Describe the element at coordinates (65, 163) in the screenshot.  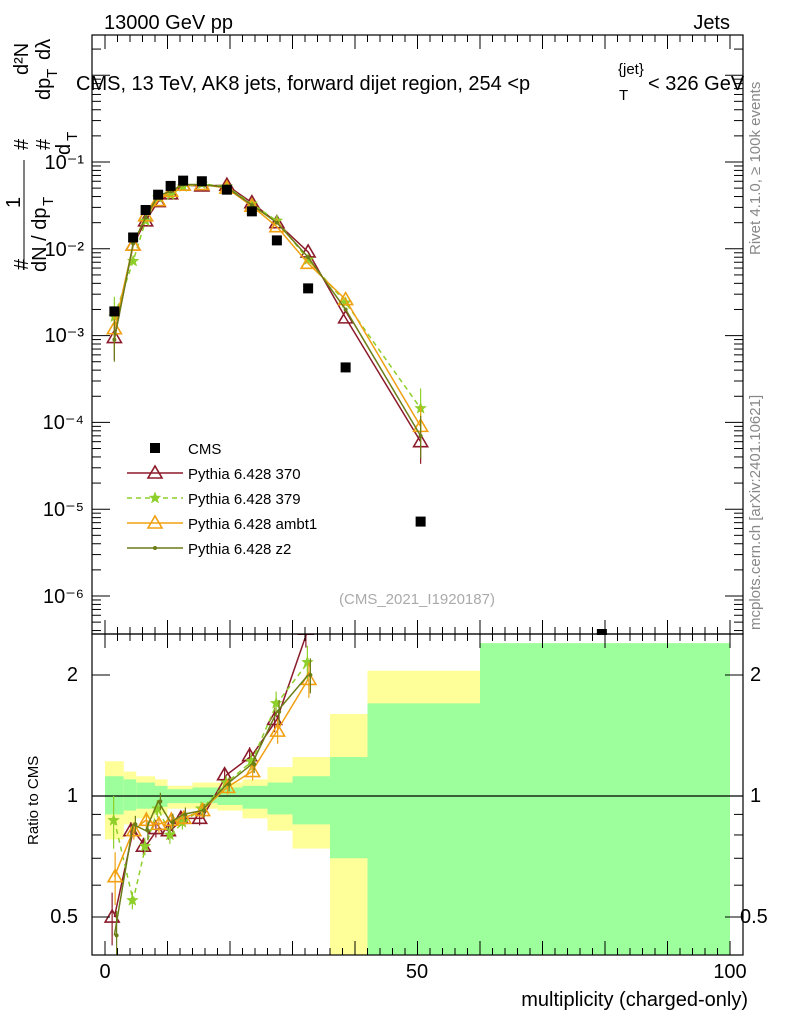
I see `ytick-1e-1: 10⁻¹` at that location.